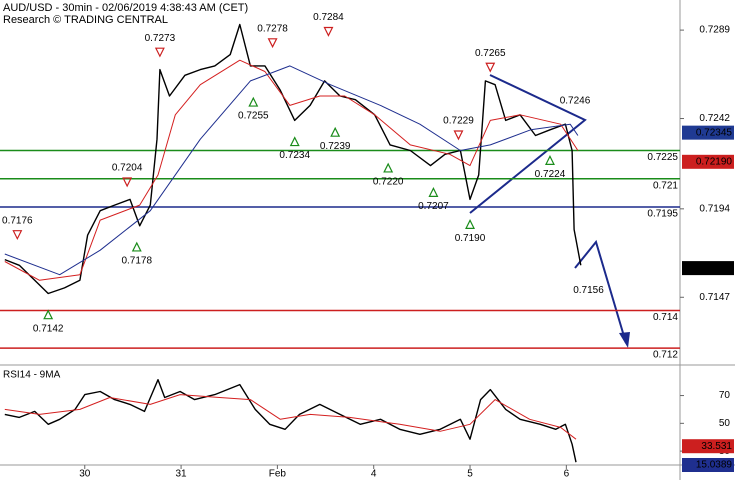 This screenshot has height=480, width=735. Describe the element at coordinates (85, 20) in the screenshot. I see `chart-subtitle: Research © TRADING CENTRAL` at that location.